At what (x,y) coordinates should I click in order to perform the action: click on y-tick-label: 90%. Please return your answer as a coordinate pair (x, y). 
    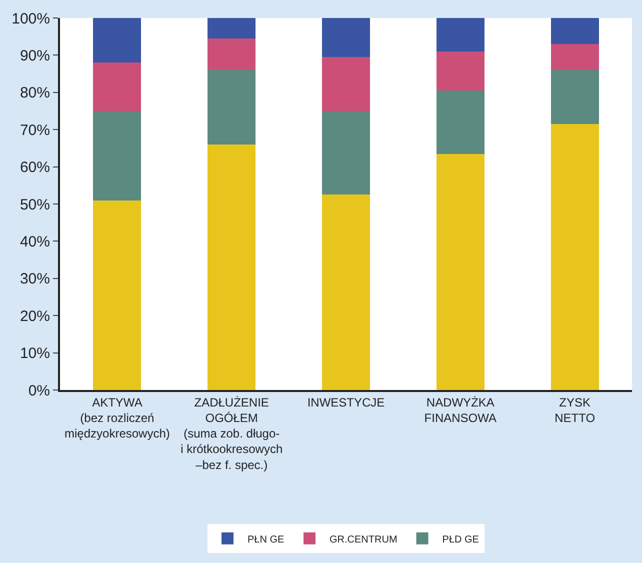
    Looking at the image, I should click on (35, 55).